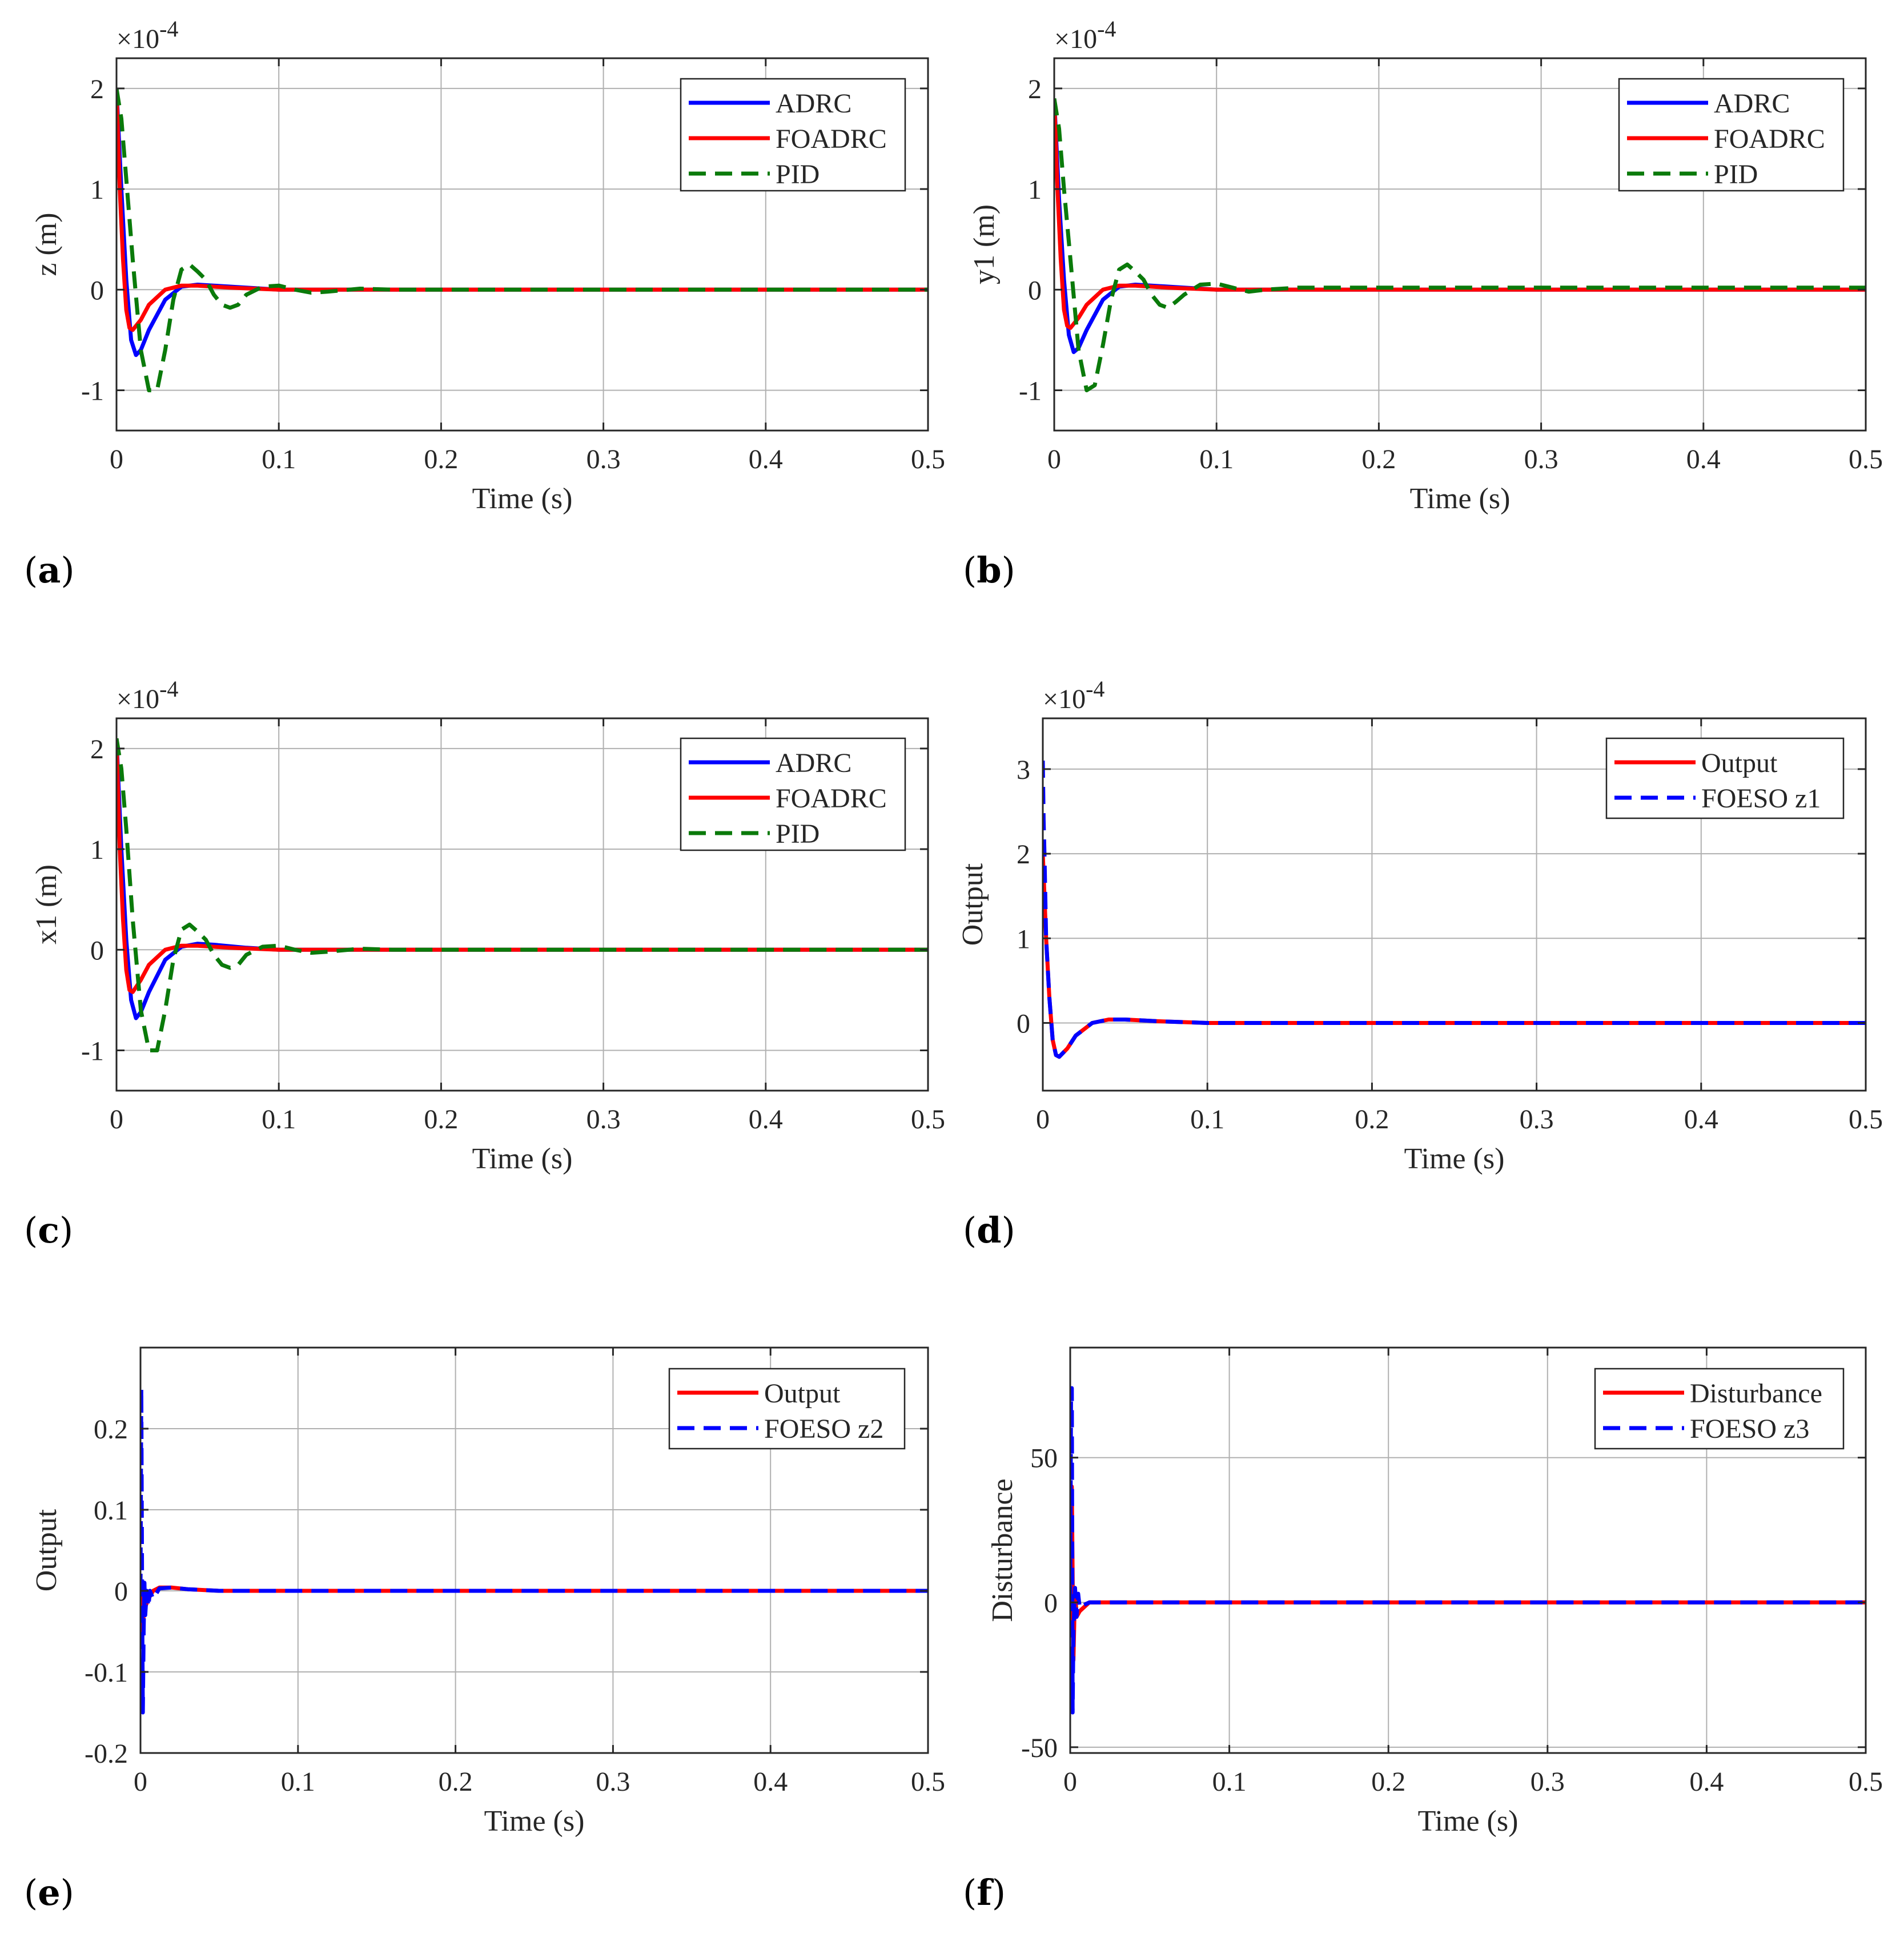 The width and height of the screenshot is (1904, 1946). I want to click on panel-label: (d), so click(989, 1230).